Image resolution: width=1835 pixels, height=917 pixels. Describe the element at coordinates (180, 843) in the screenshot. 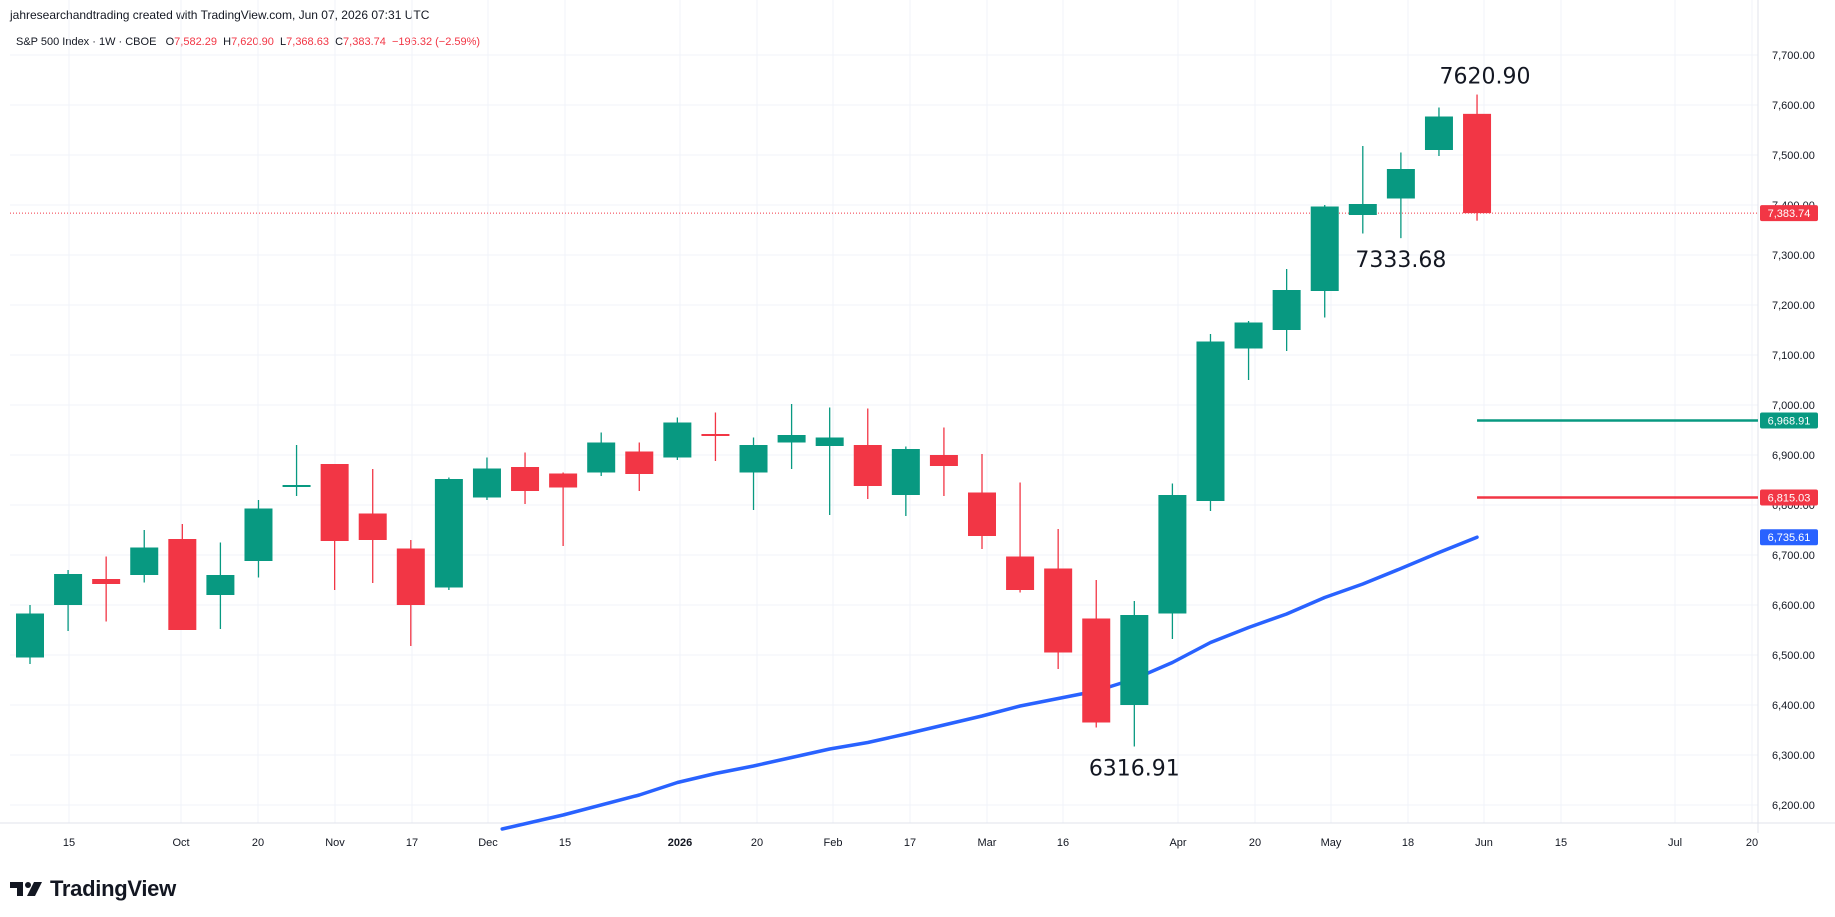

I see `x-tick-label: Oct` at that location.